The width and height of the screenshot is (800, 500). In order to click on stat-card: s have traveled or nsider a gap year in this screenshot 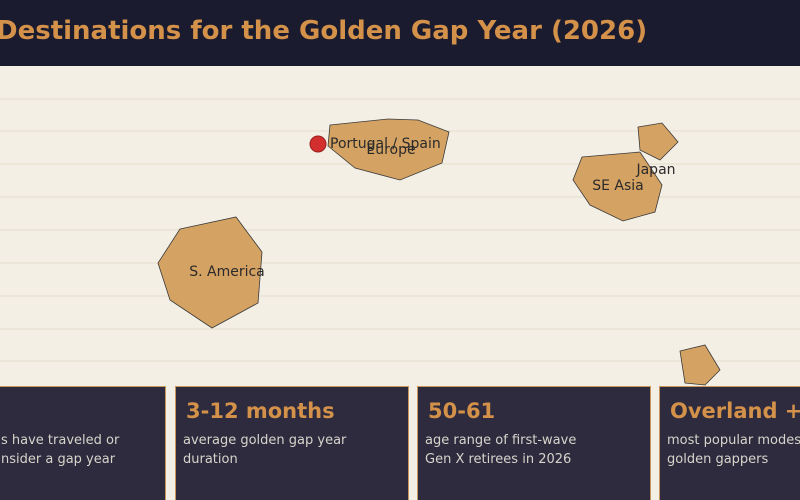, I will do `click(83, 443)`.